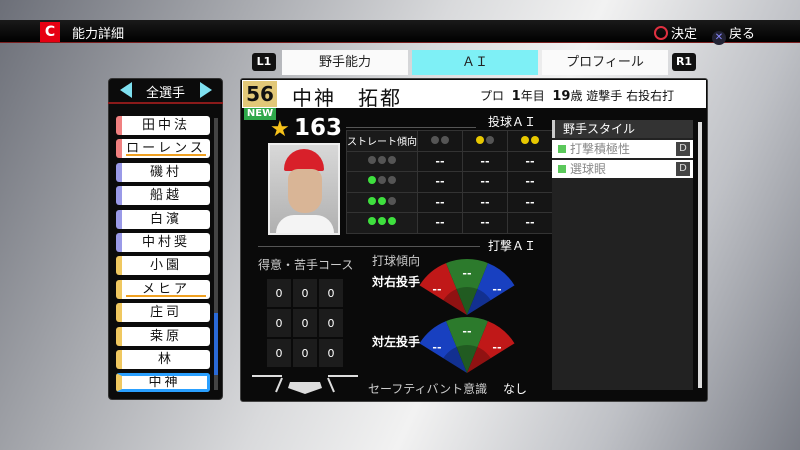  I want to click on player-list-item: 小園, so click(163, 266).